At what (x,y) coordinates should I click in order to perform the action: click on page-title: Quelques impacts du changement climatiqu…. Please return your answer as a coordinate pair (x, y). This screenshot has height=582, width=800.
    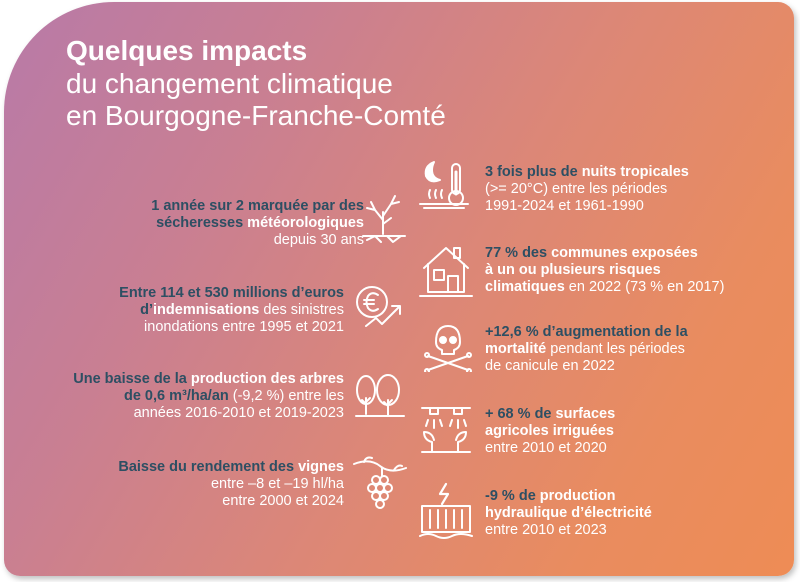
    Looking at the image, I should click on (256, 83).